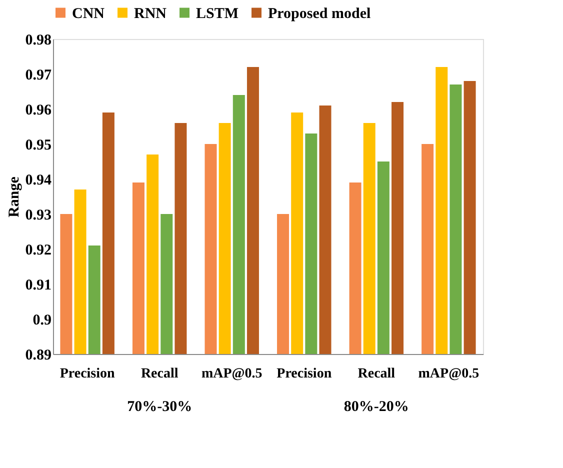 The width and height of the screenshot is (563, 468). What do you see at coordinates (88, 14) in the screenshot?
I see `legend-label: CNN` at bounding box center [88, 14].